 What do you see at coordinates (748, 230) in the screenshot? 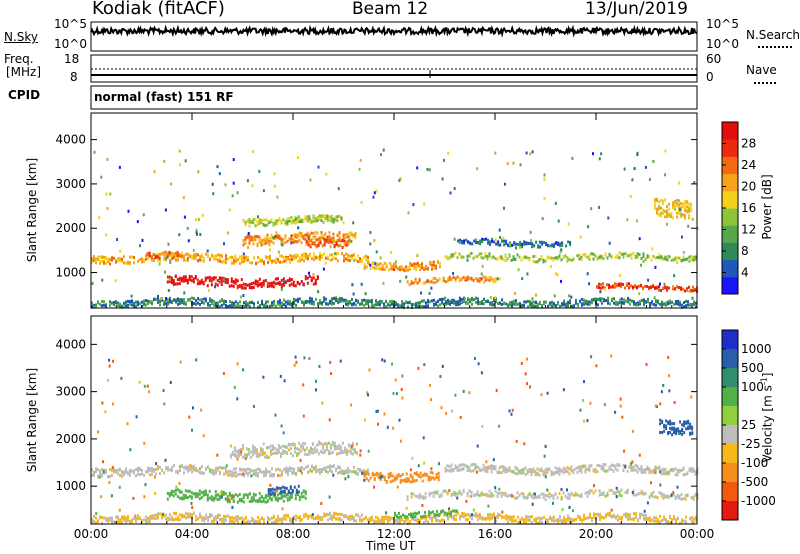
I see `power-colorbar-tick-label: 12` at bounding box center [748, 230].